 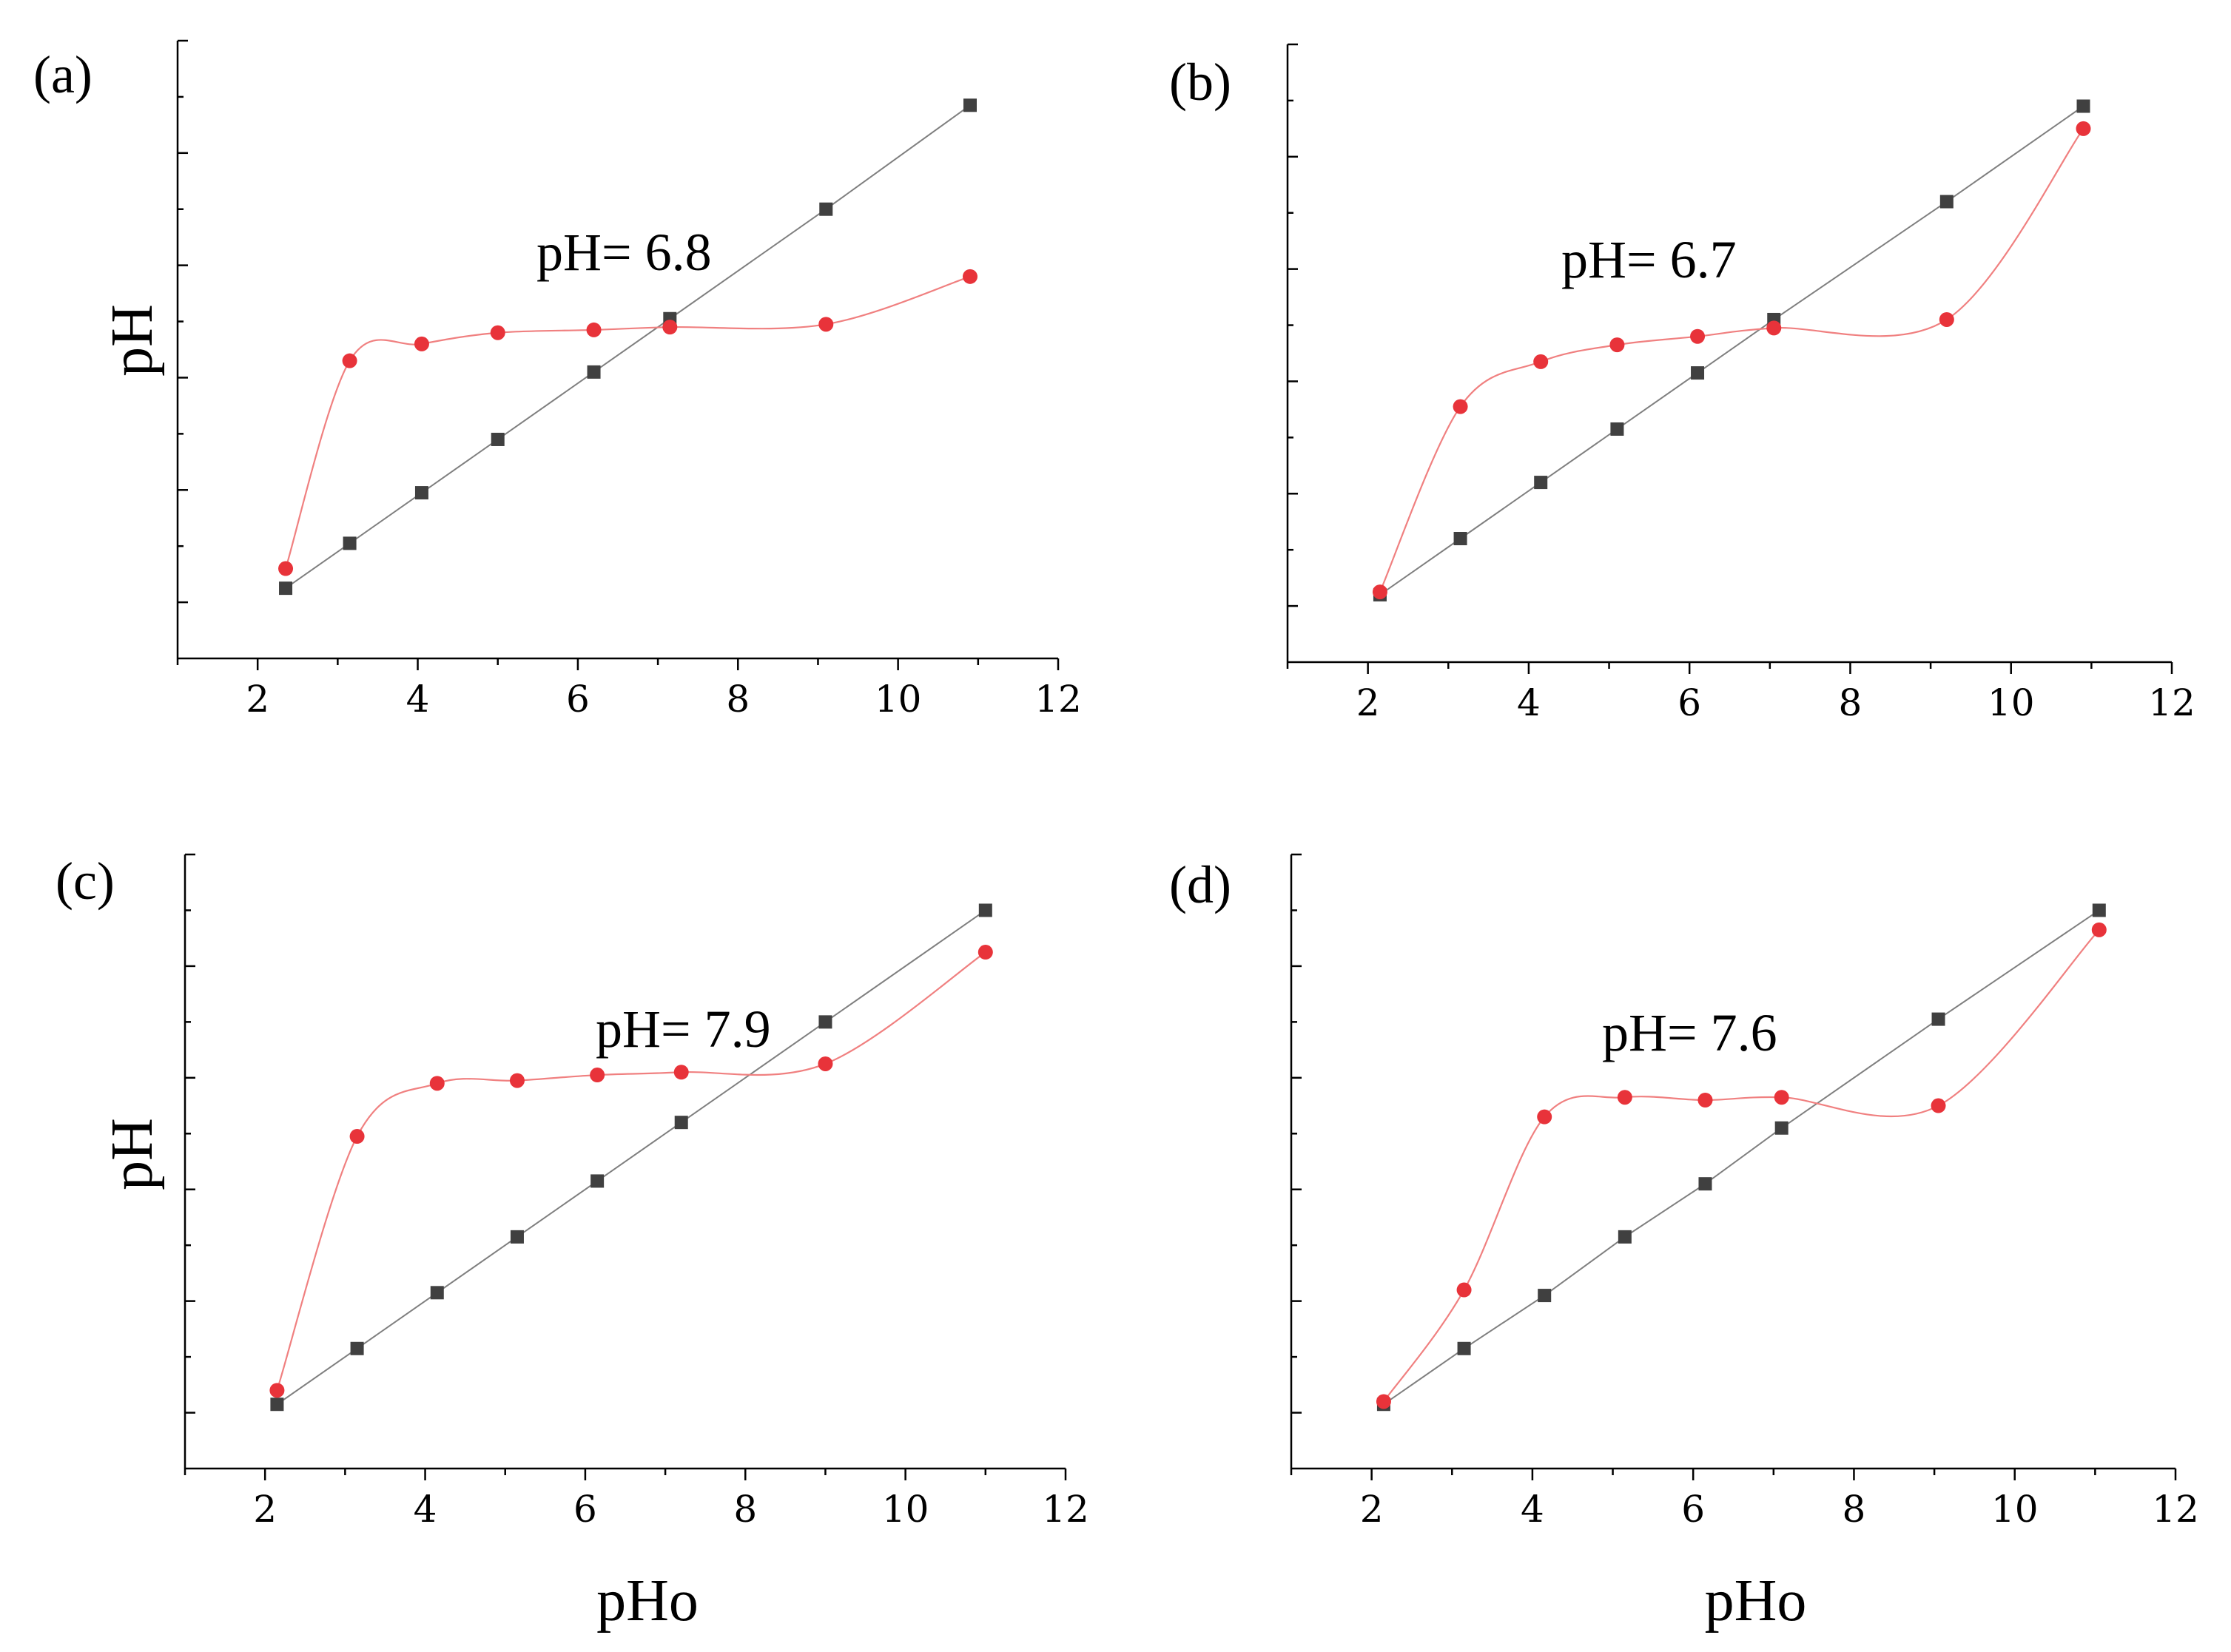 What do you see at coordinates (63, 74) in the screenshot?
I see `panel-label: (a)` at bounding box center [63, 74].